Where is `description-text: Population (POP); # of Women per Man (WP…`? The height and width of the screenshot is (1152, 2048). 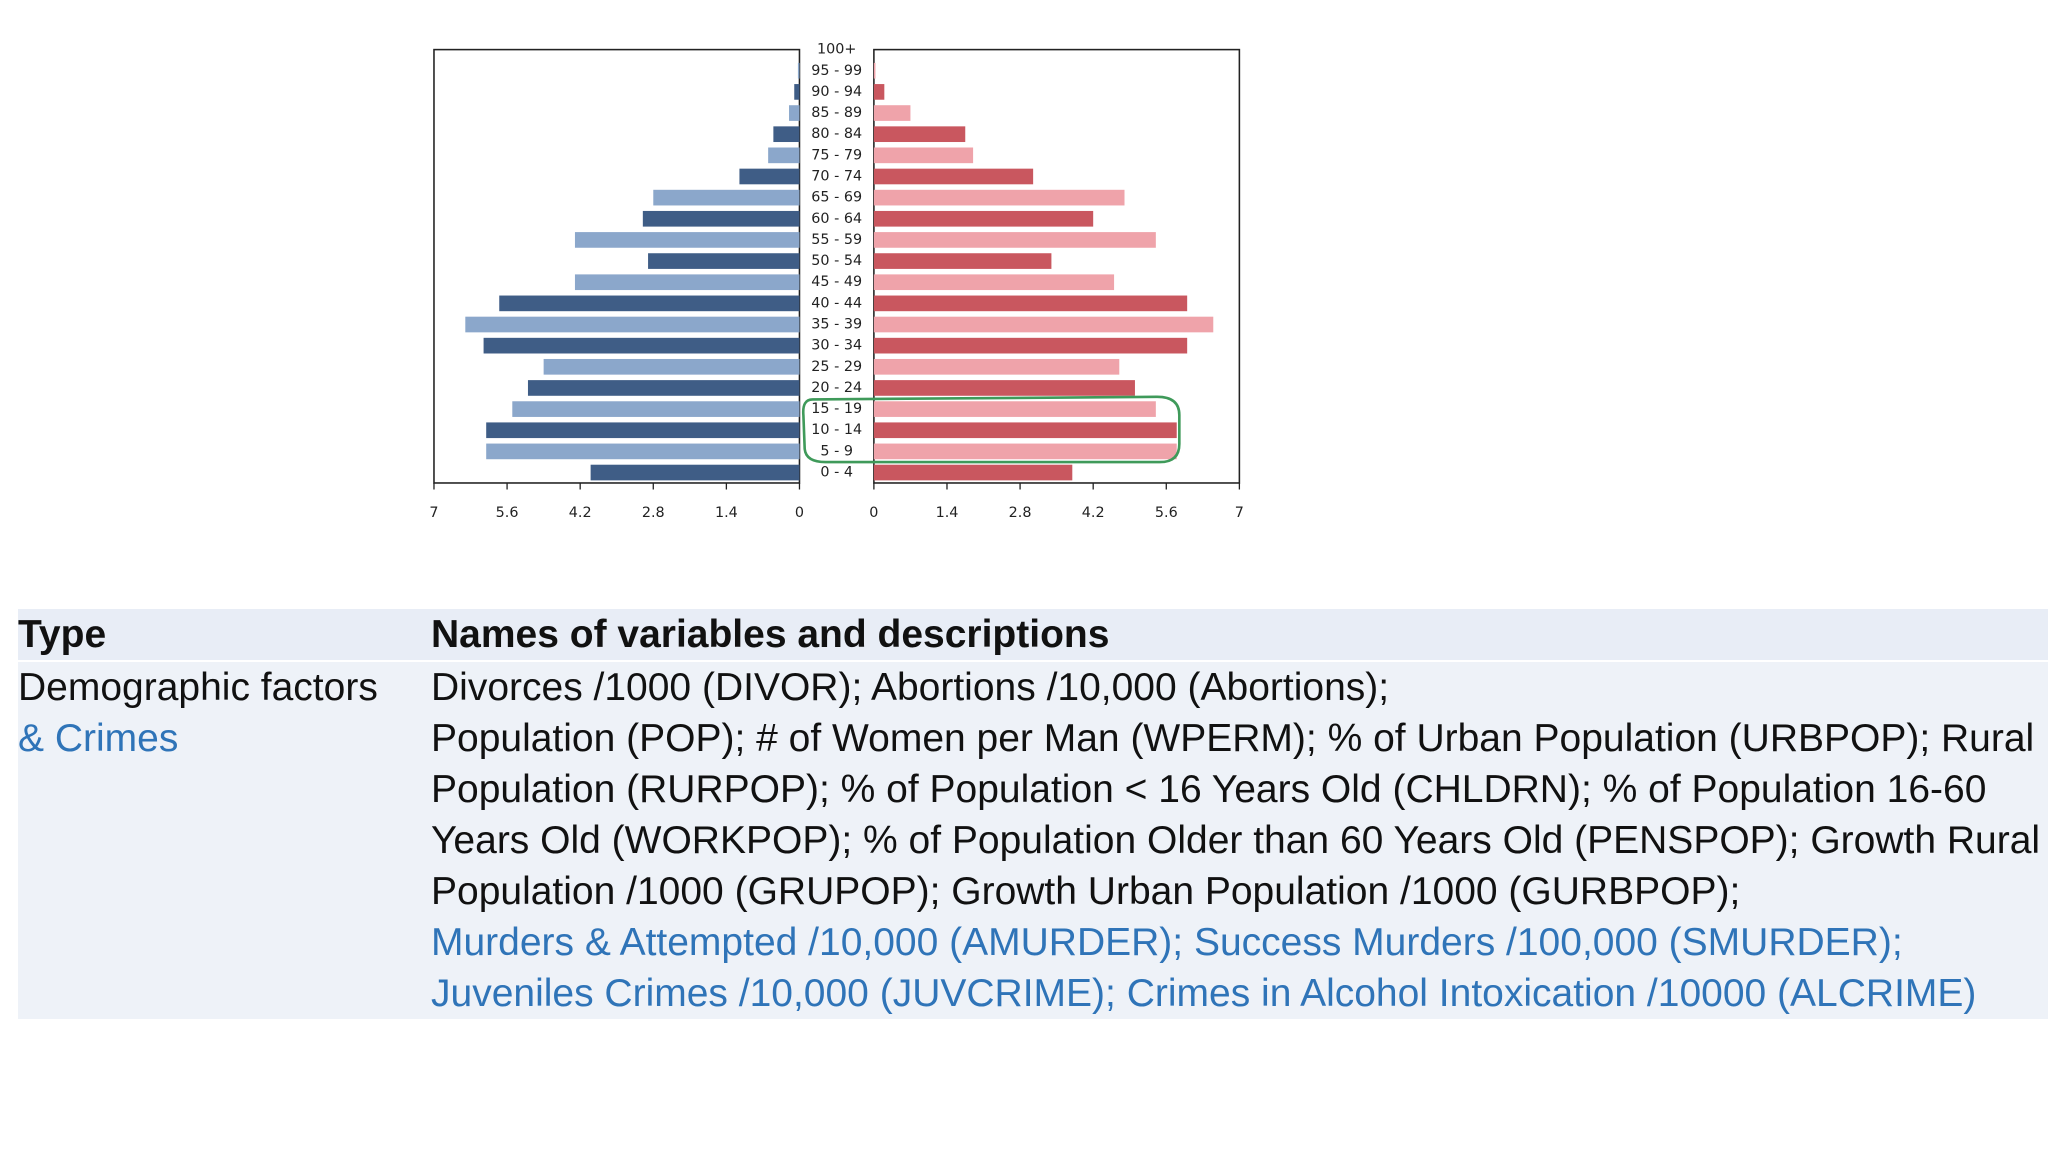
description-text: Population (POP); # of Women per Man (WP… is located at coordinates (1236, 815).